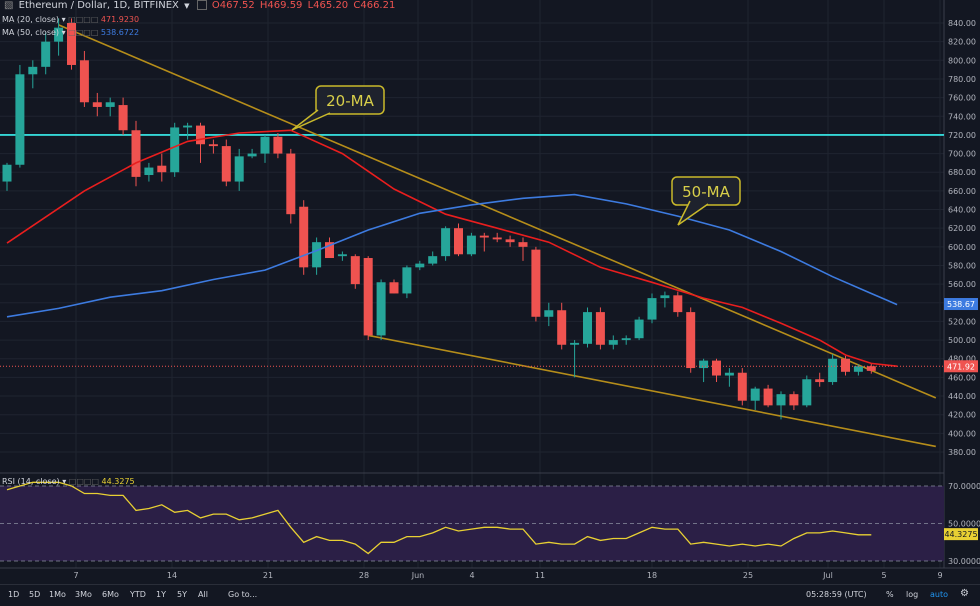 This screenshot has width=980, height=606. I want to click on date-tick-label: Jun, so click(418, 575).